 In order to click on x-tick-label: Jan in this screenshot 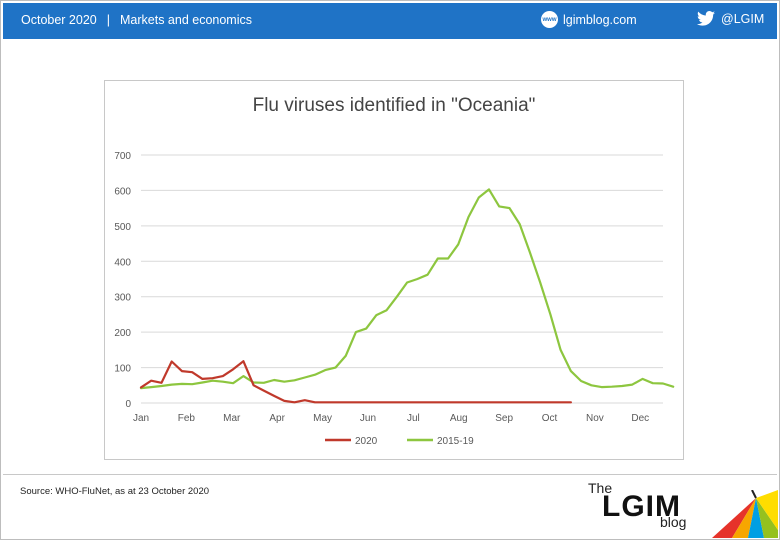, I will do `click(141, 418)`.